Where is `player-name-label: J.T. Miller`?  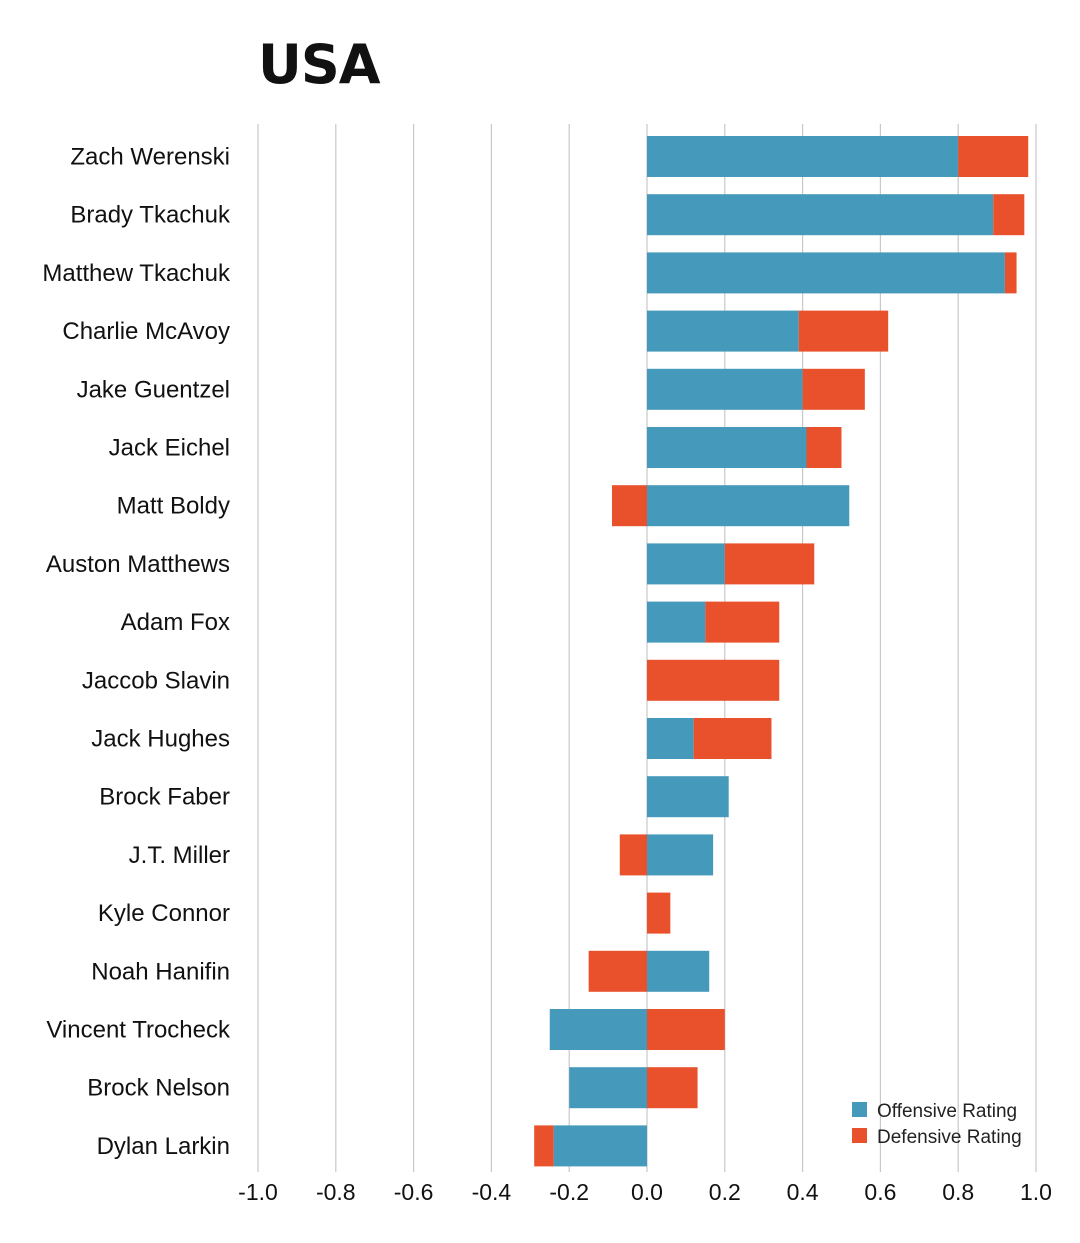 player-name-label: J.T. Miller is located at coordinates (179, 855).